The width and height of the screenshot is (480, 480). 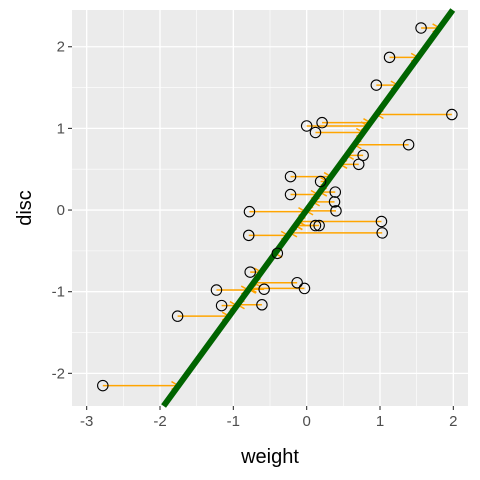 I want to click on x-axis: -3 -2 -1 0 1 2, so click(x=269, y=418).